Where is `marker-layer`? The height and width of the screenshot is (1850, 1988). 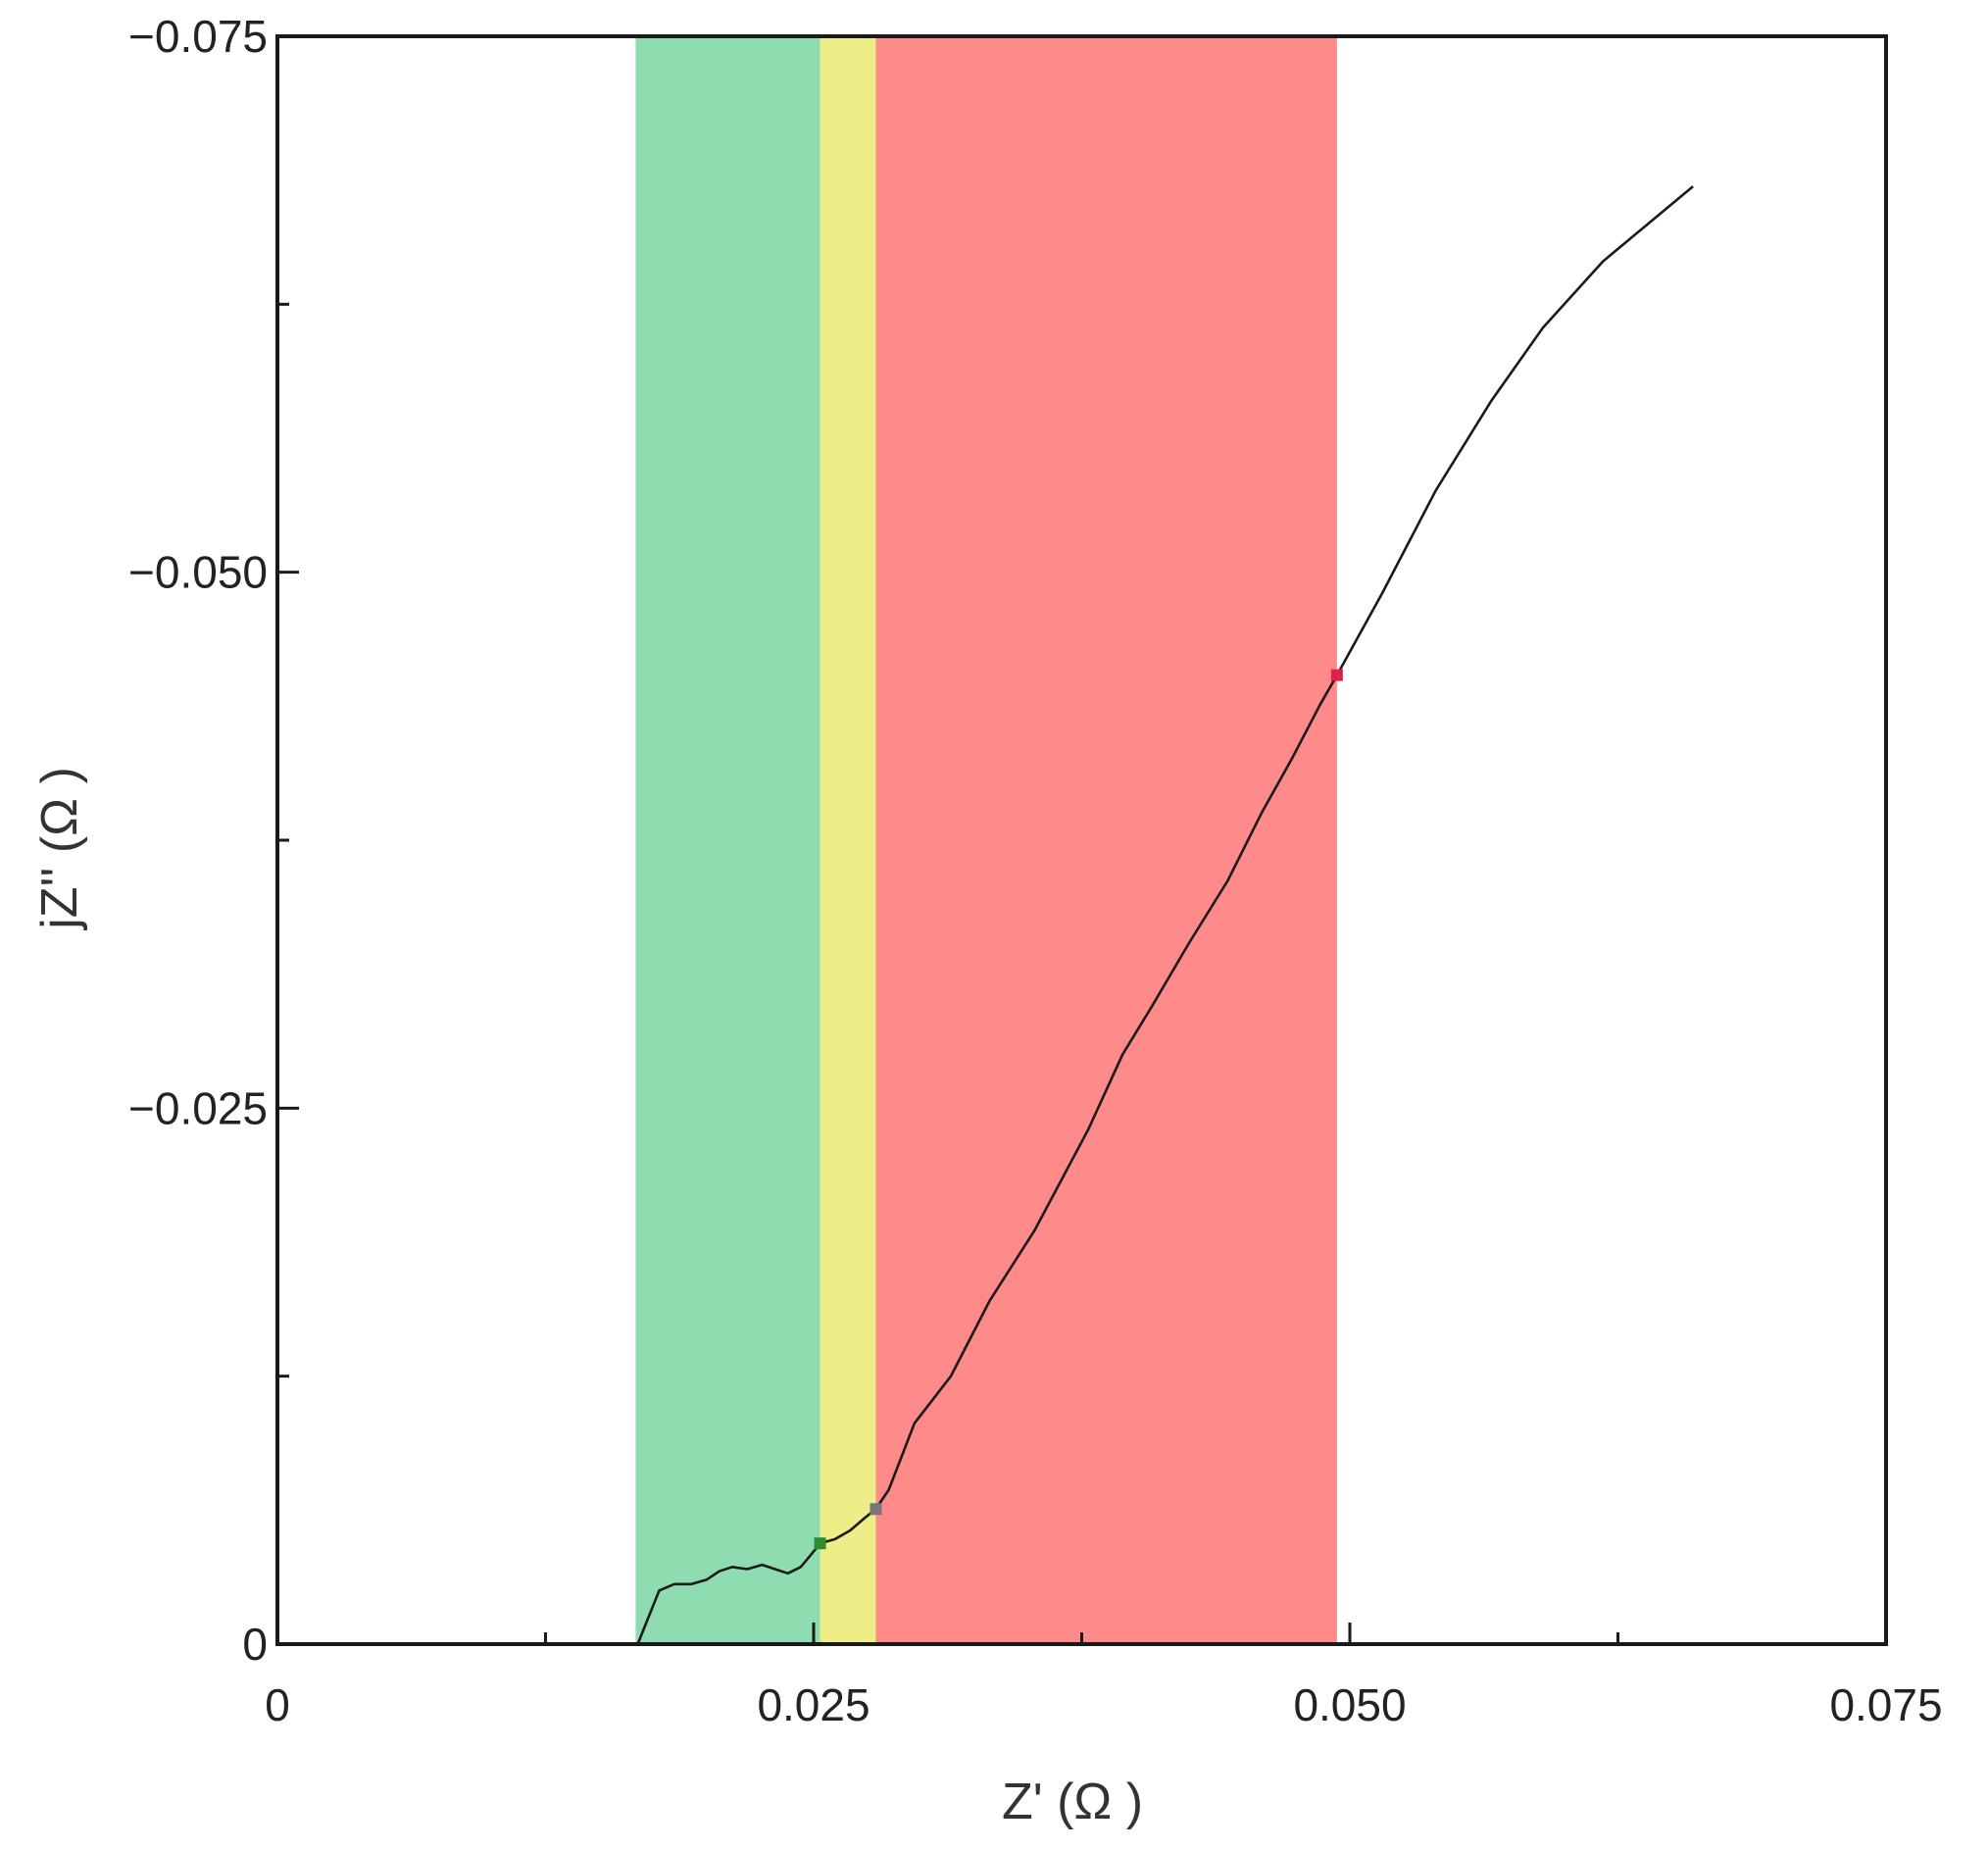
marker-layer is located at coordinates (1078, 1109).